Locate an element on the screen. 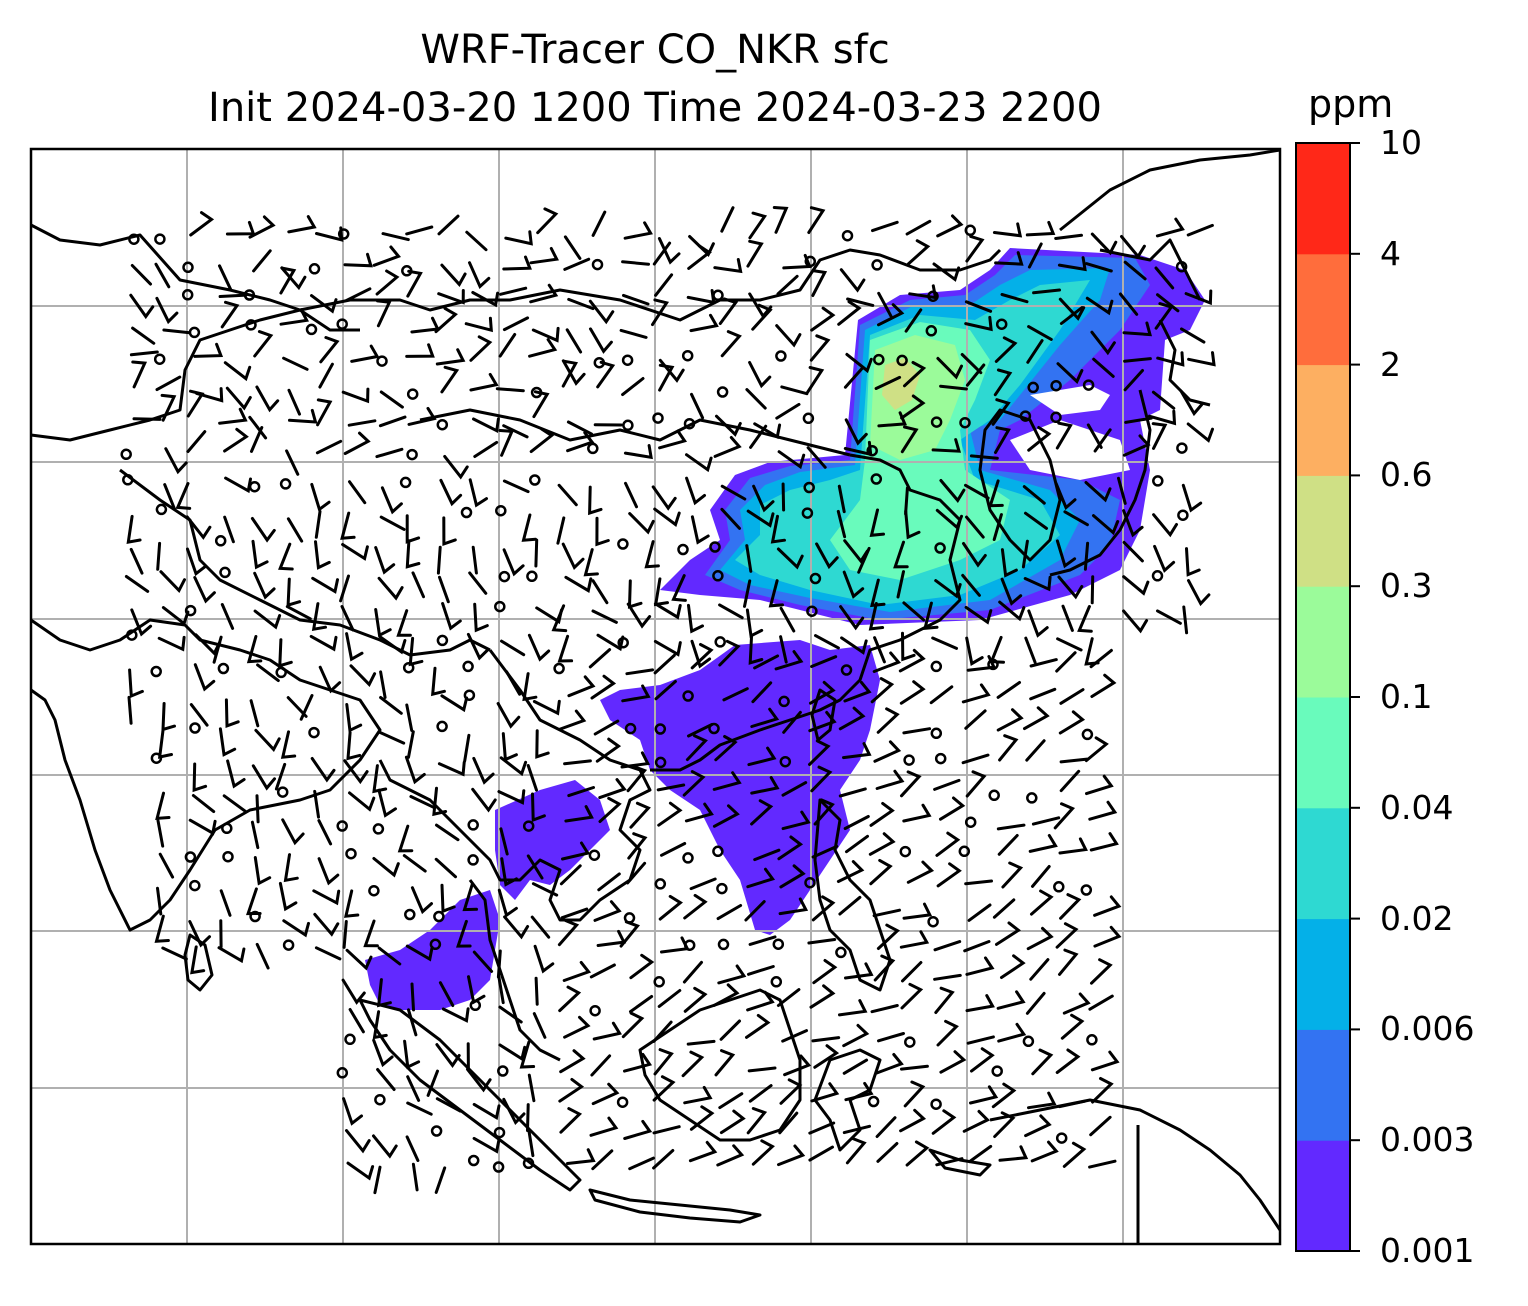 Image resolution: width=1528 pixels, height=1306 pixels. coast-sumatra is located at coordinates (470, 1095).